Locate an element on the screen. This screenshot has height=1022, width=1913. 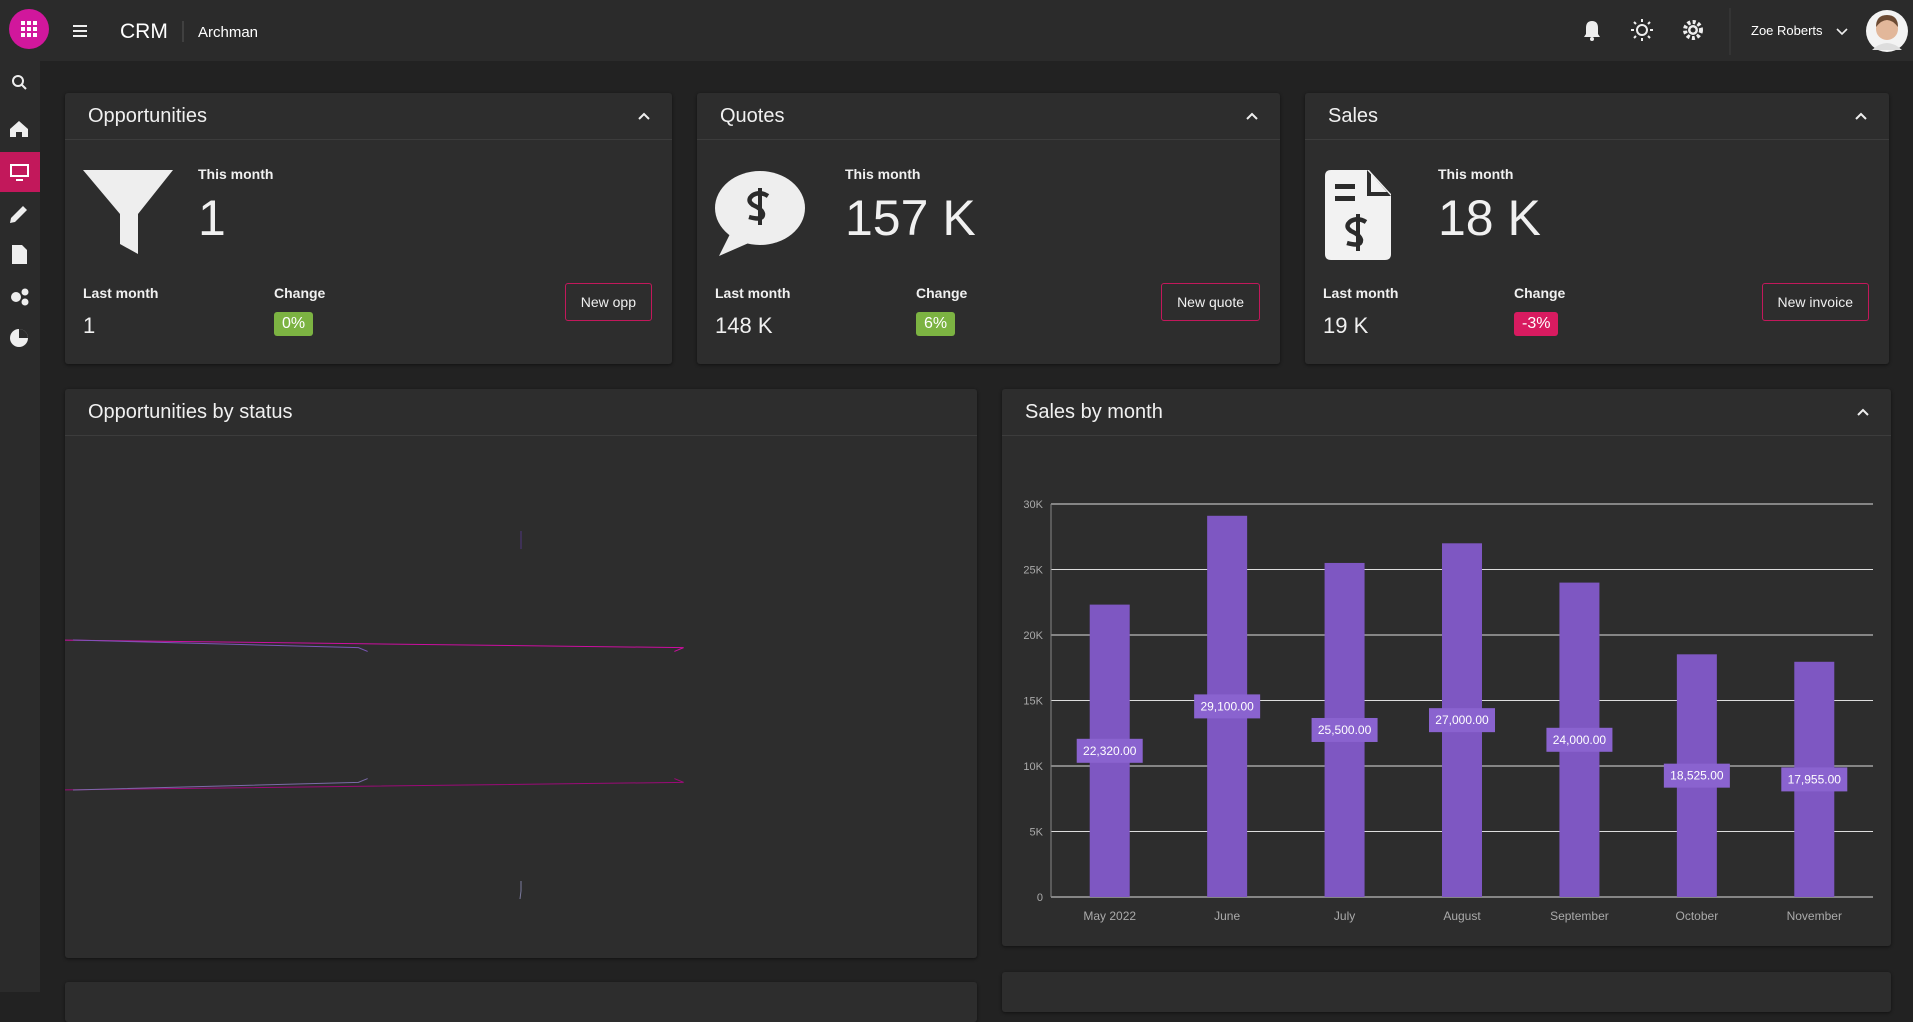
value-label: 29,100.00 is located at coordinates (1227, 706).